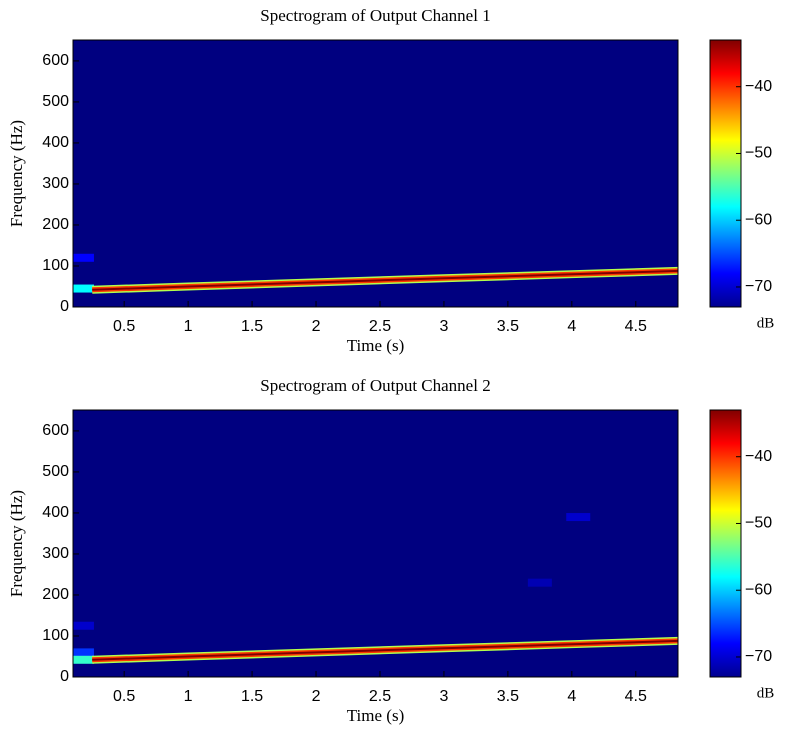 This screenshot has width=794, height=733. Describe the element at coordinates (375, 385) in the screenshot. I see `chart-title: Spectrogram of Output Channel 2` at that location.